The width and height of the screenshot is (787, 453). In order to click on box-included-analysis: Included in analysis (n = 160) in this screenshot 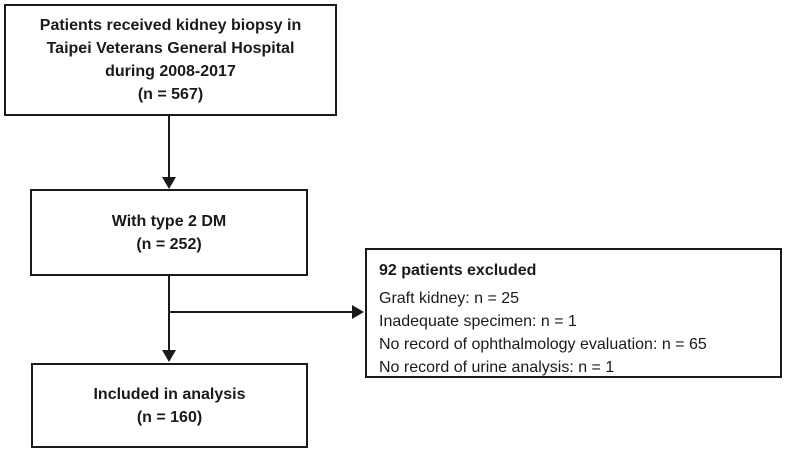, I will do `click(169, 405)`.